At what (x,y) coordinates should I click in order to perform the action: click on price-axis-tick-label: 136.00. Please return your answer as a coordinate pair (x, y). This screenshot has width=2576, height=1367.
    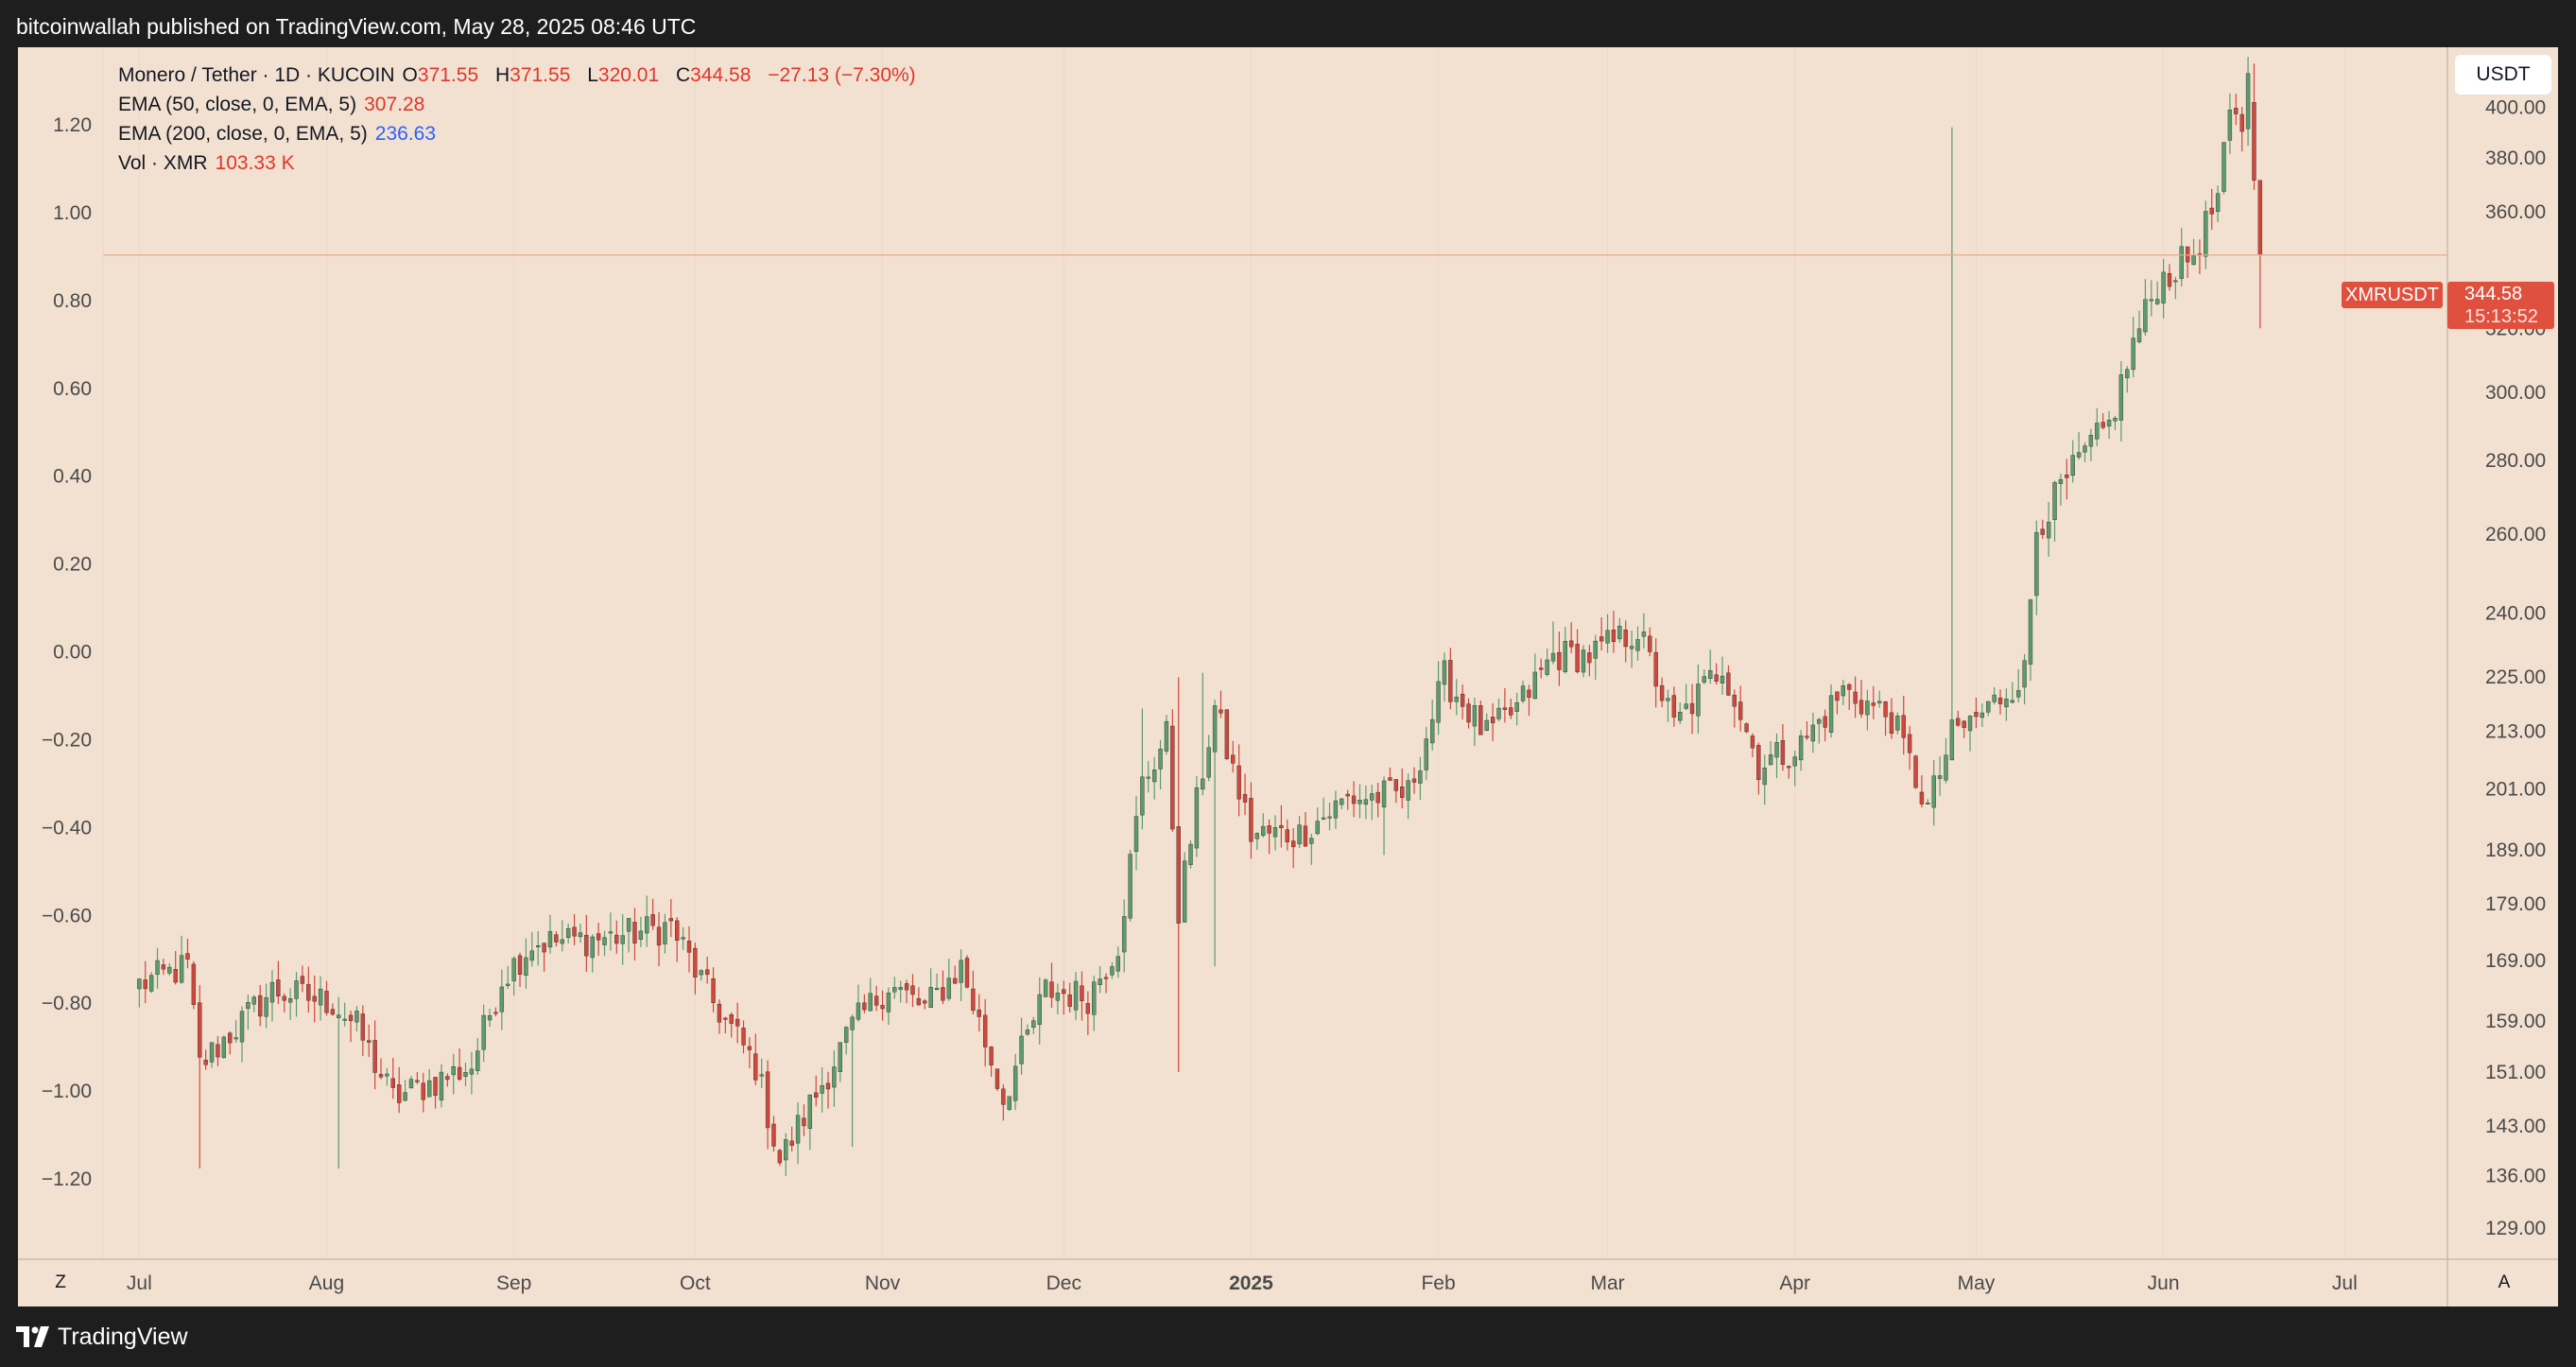
    Looking at the image, I should click on (2516, 1176).